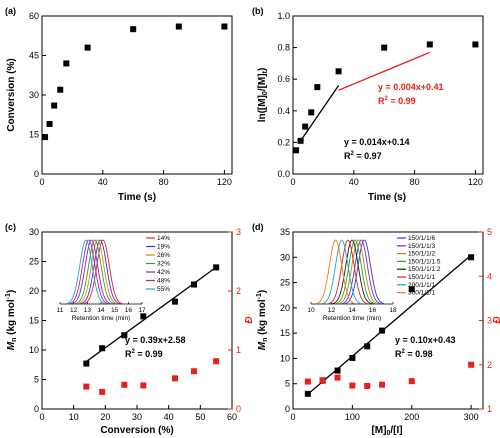  I want to click on x-tick-label-d: 200, so click(411, 417).